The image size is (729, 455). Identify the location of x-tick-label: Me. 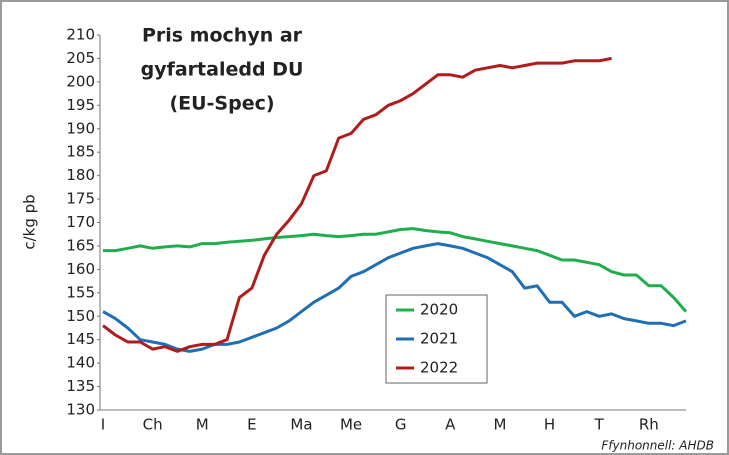
(351, 425).